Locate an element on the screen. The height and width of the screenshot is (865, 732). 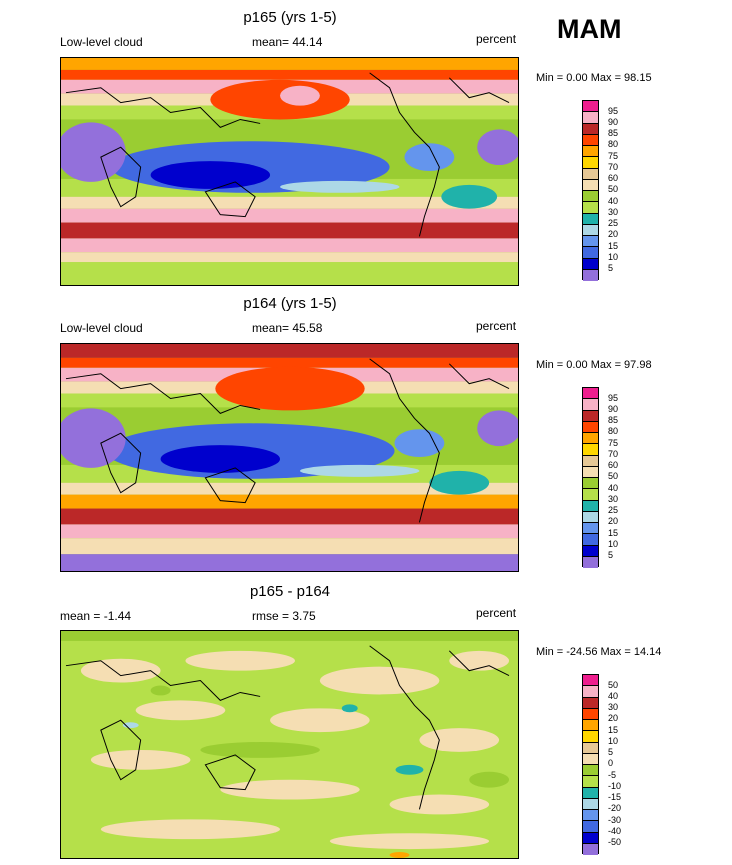
panel1-title: p165 (yrs 1-5) is located at coordinates (290, 17).